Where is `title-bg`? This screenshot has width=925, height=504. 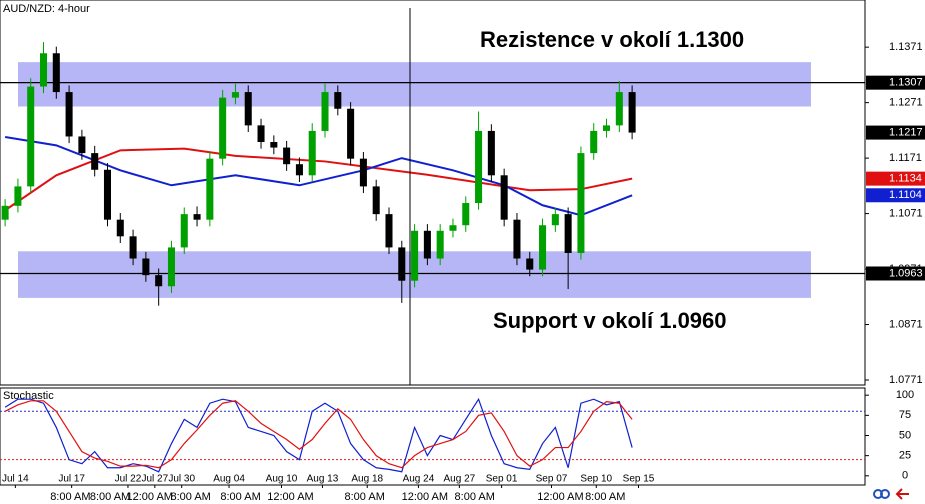 title-bg is located at coordinates (49, 8).